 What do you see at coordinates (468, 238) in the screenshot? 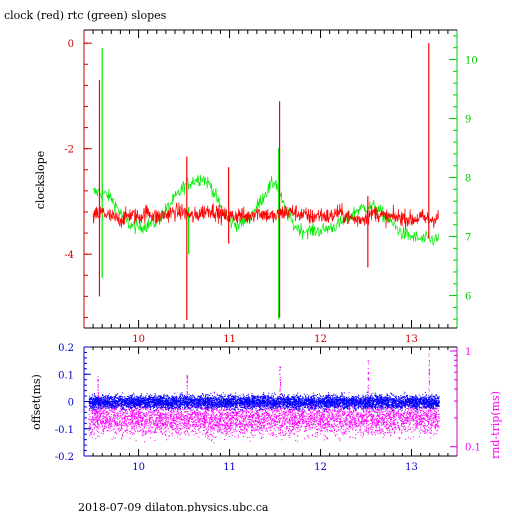
I see `y2-tick-label: 7` at bounding box center [468, 238].